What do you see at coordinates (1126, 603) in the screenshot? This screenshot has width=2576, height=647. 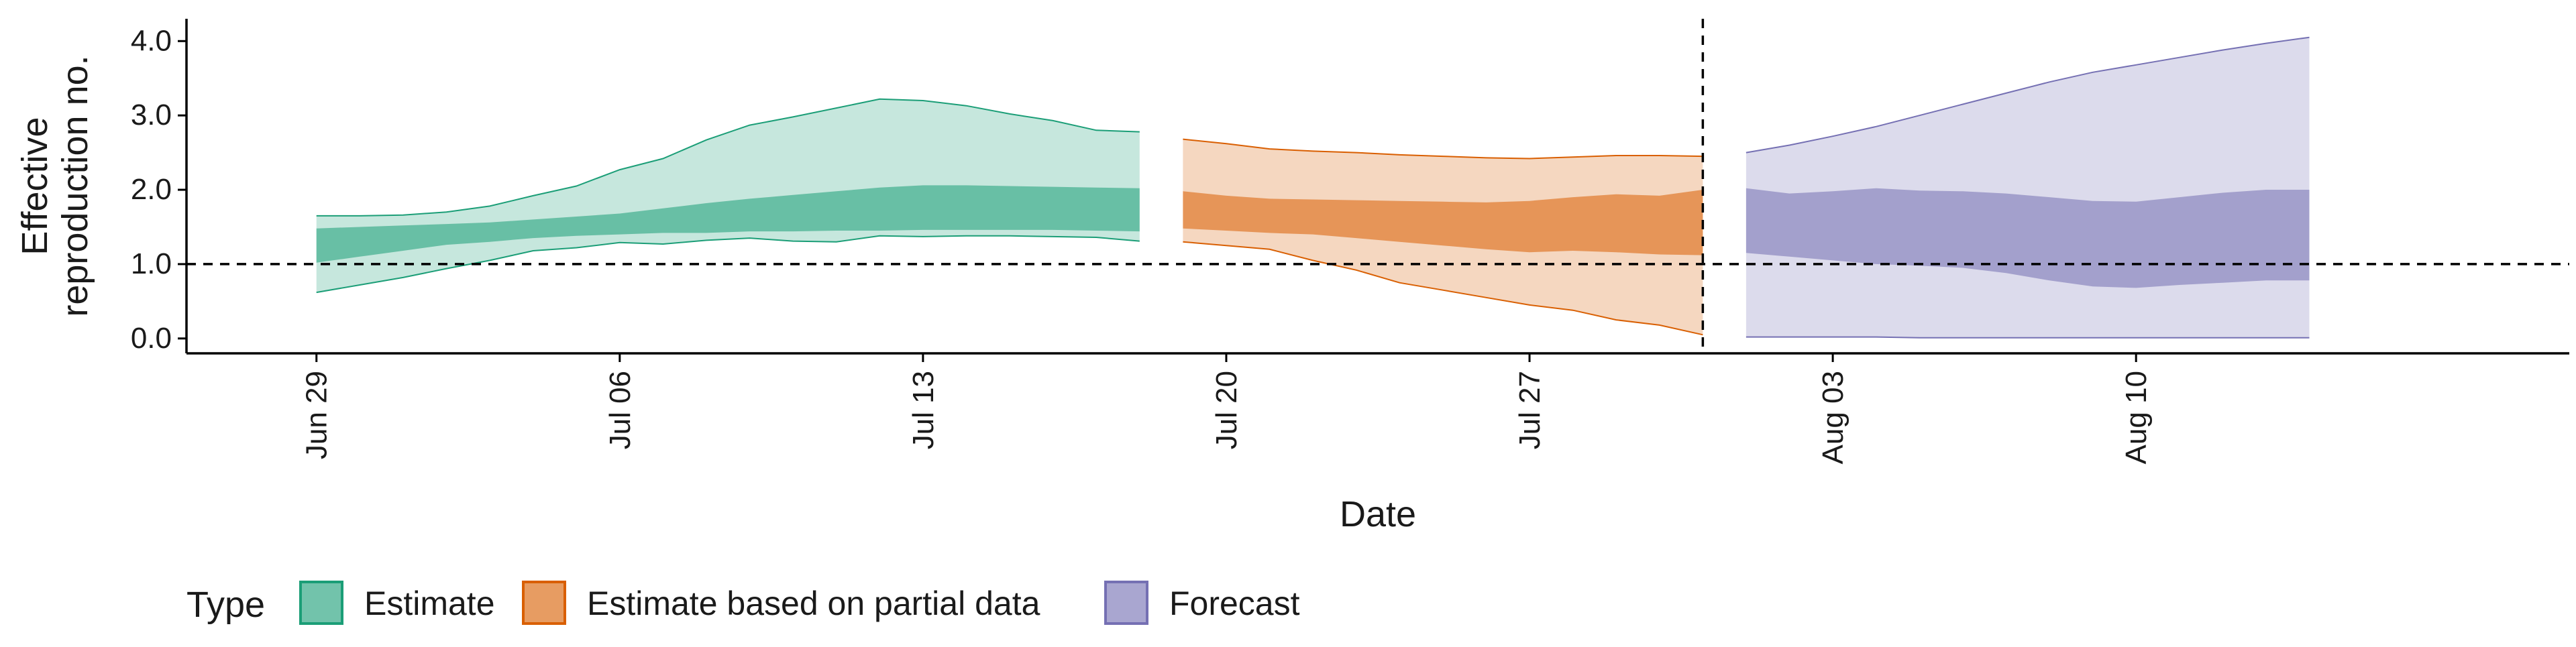 I see `legend-swatch-forecast` at bounding box center [1126, 603].